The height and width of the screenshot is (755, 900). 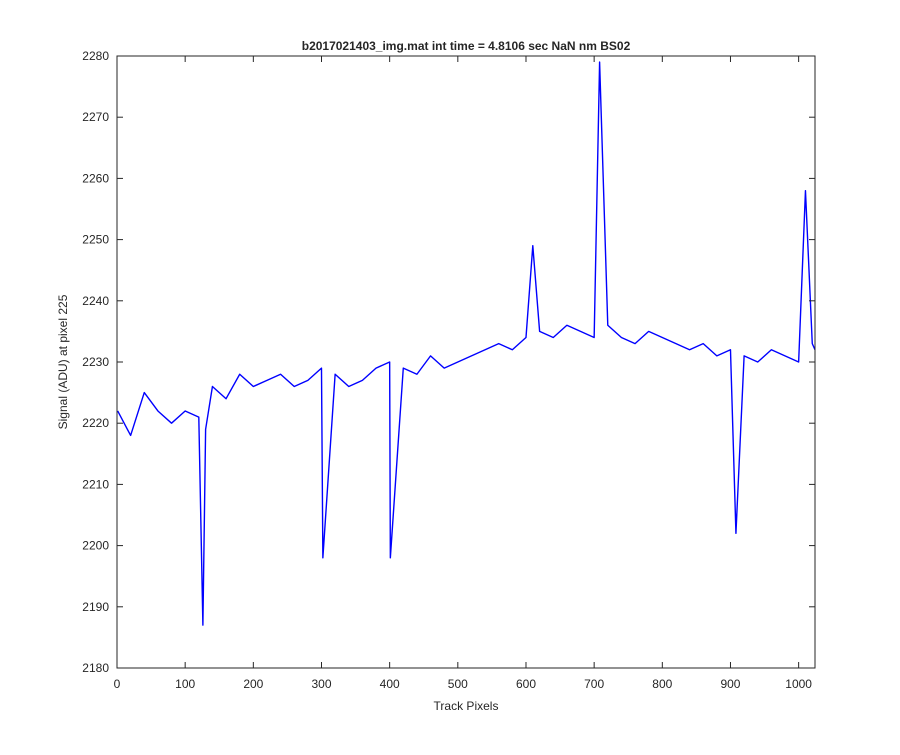 What do you see at coordinates (95, 117) in the screenshot?
I see `y-tick-label: 2270` at bounding box center [95, 117].